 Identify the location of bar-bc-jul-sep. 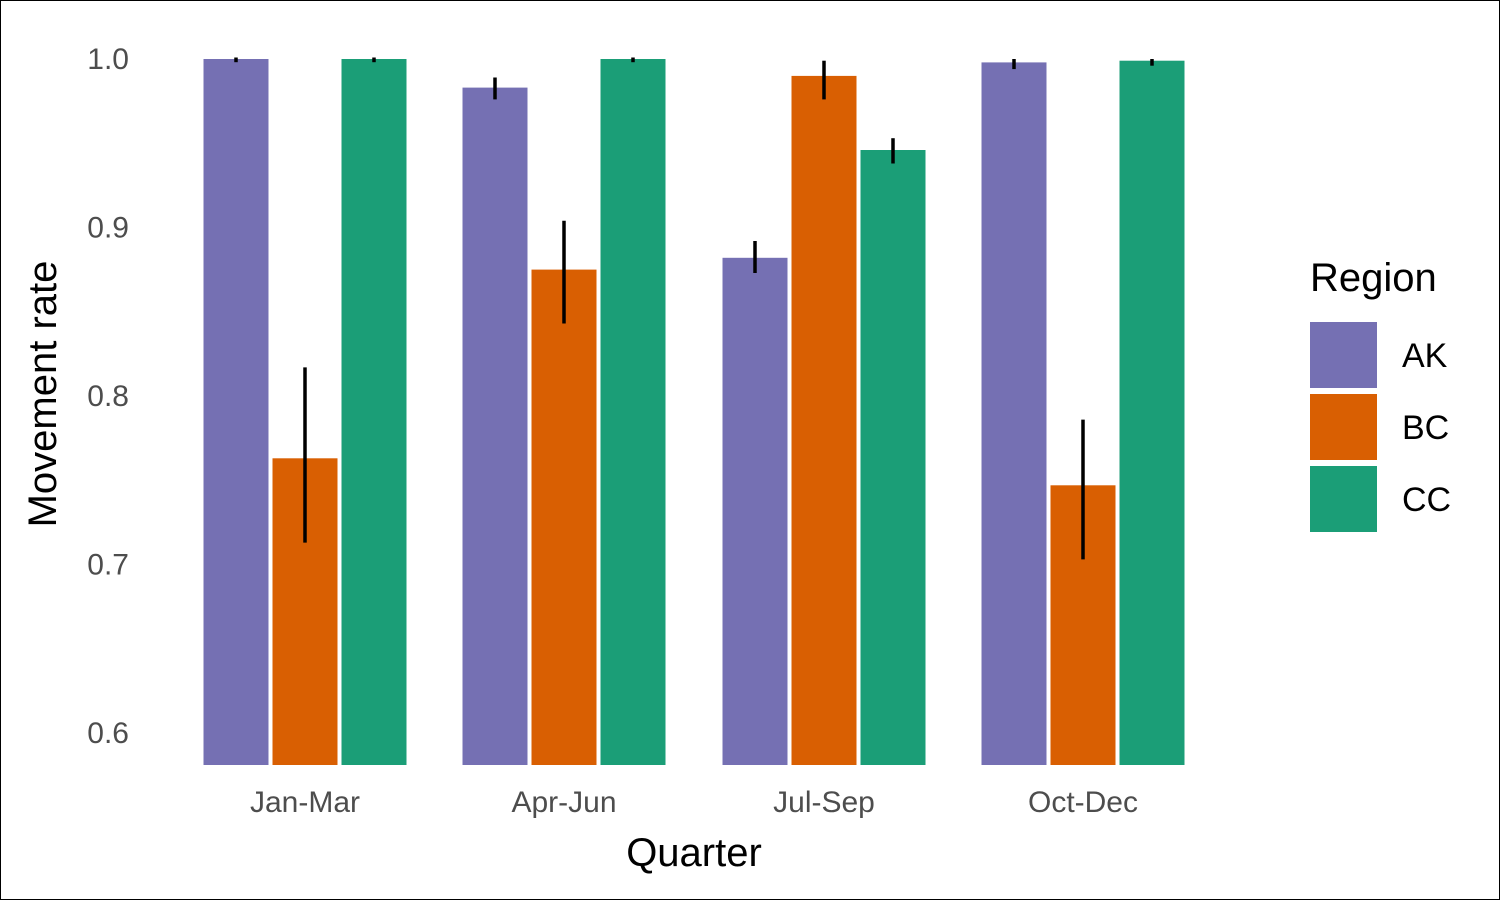
(824, 420).